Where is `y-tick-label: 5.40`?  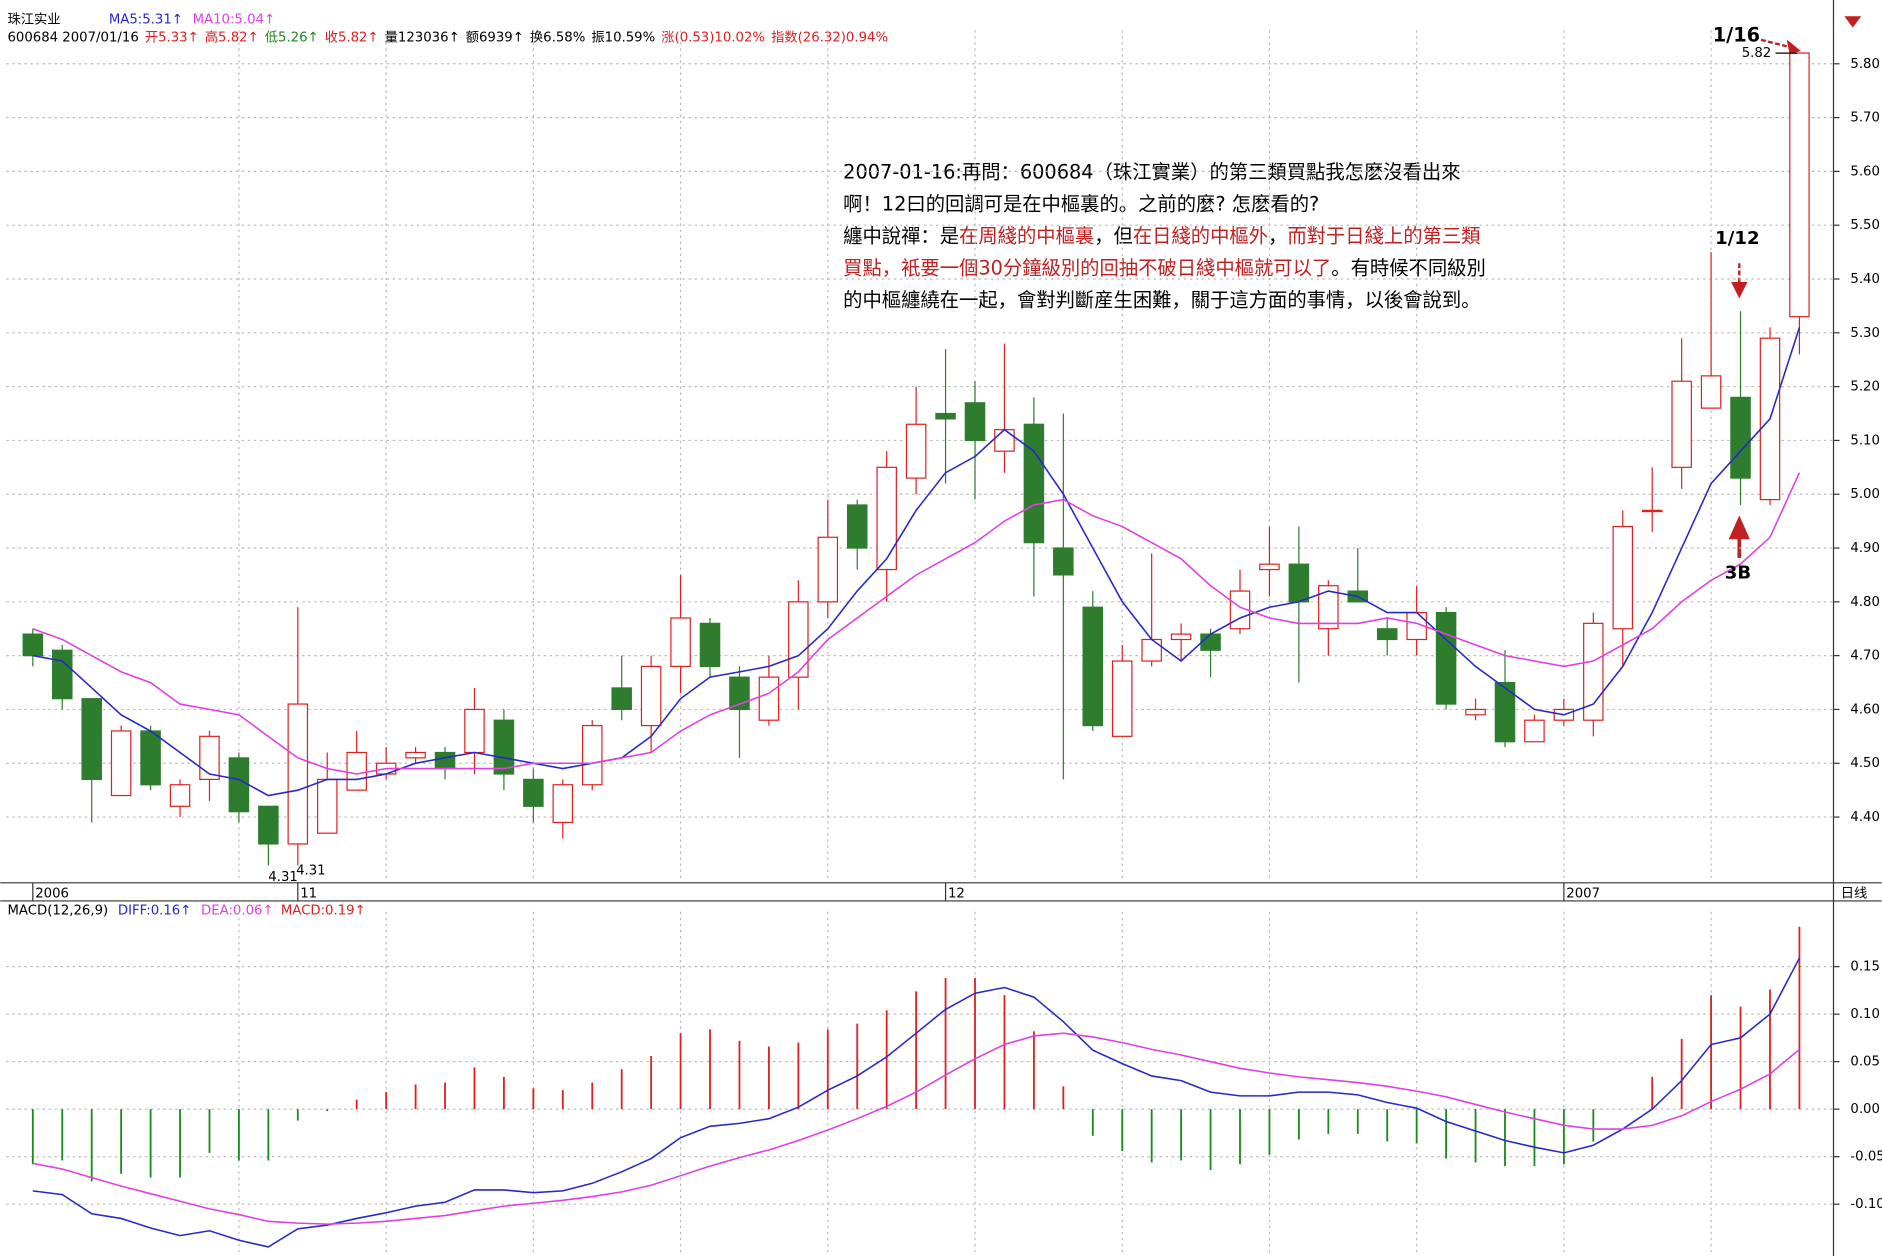
y-tick-label: 5.40 is located at coordinates (1865, 279).